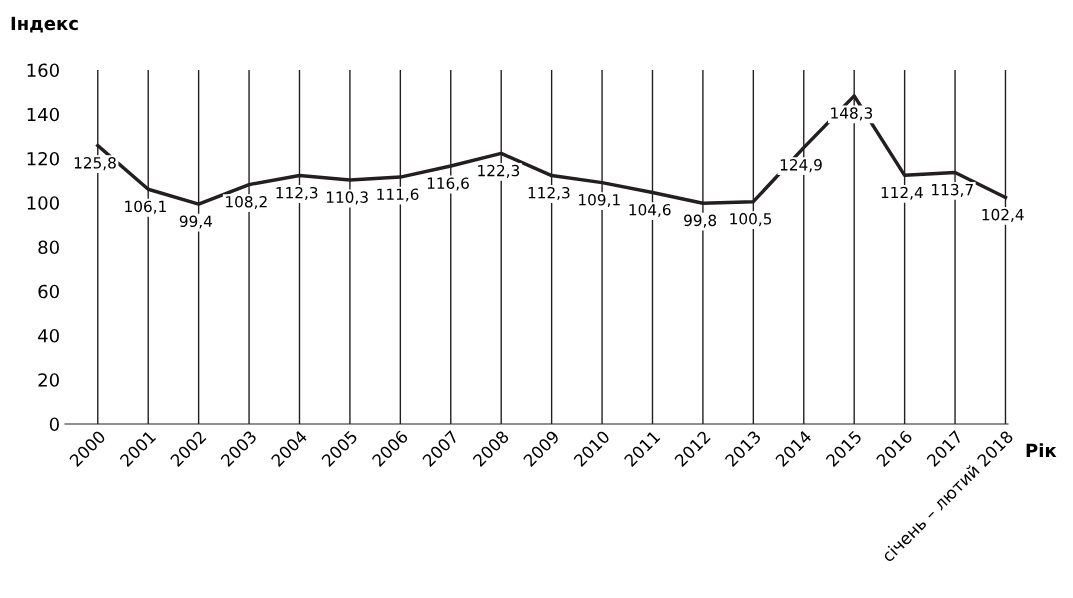 This screenshot has height=598, width=1073. What do you see at coordinates (902, 193) in the screenshot?
I see `data-label: 112,4` at bounding box center [902, 193].